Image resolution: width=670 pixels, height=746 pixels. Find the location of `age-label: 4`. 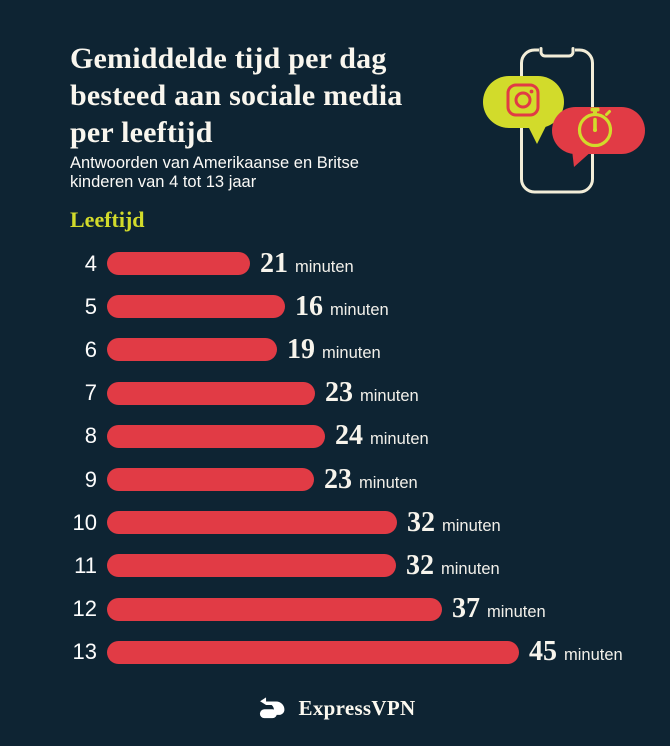

age-label: 4 is located at coordinates (90, 263).